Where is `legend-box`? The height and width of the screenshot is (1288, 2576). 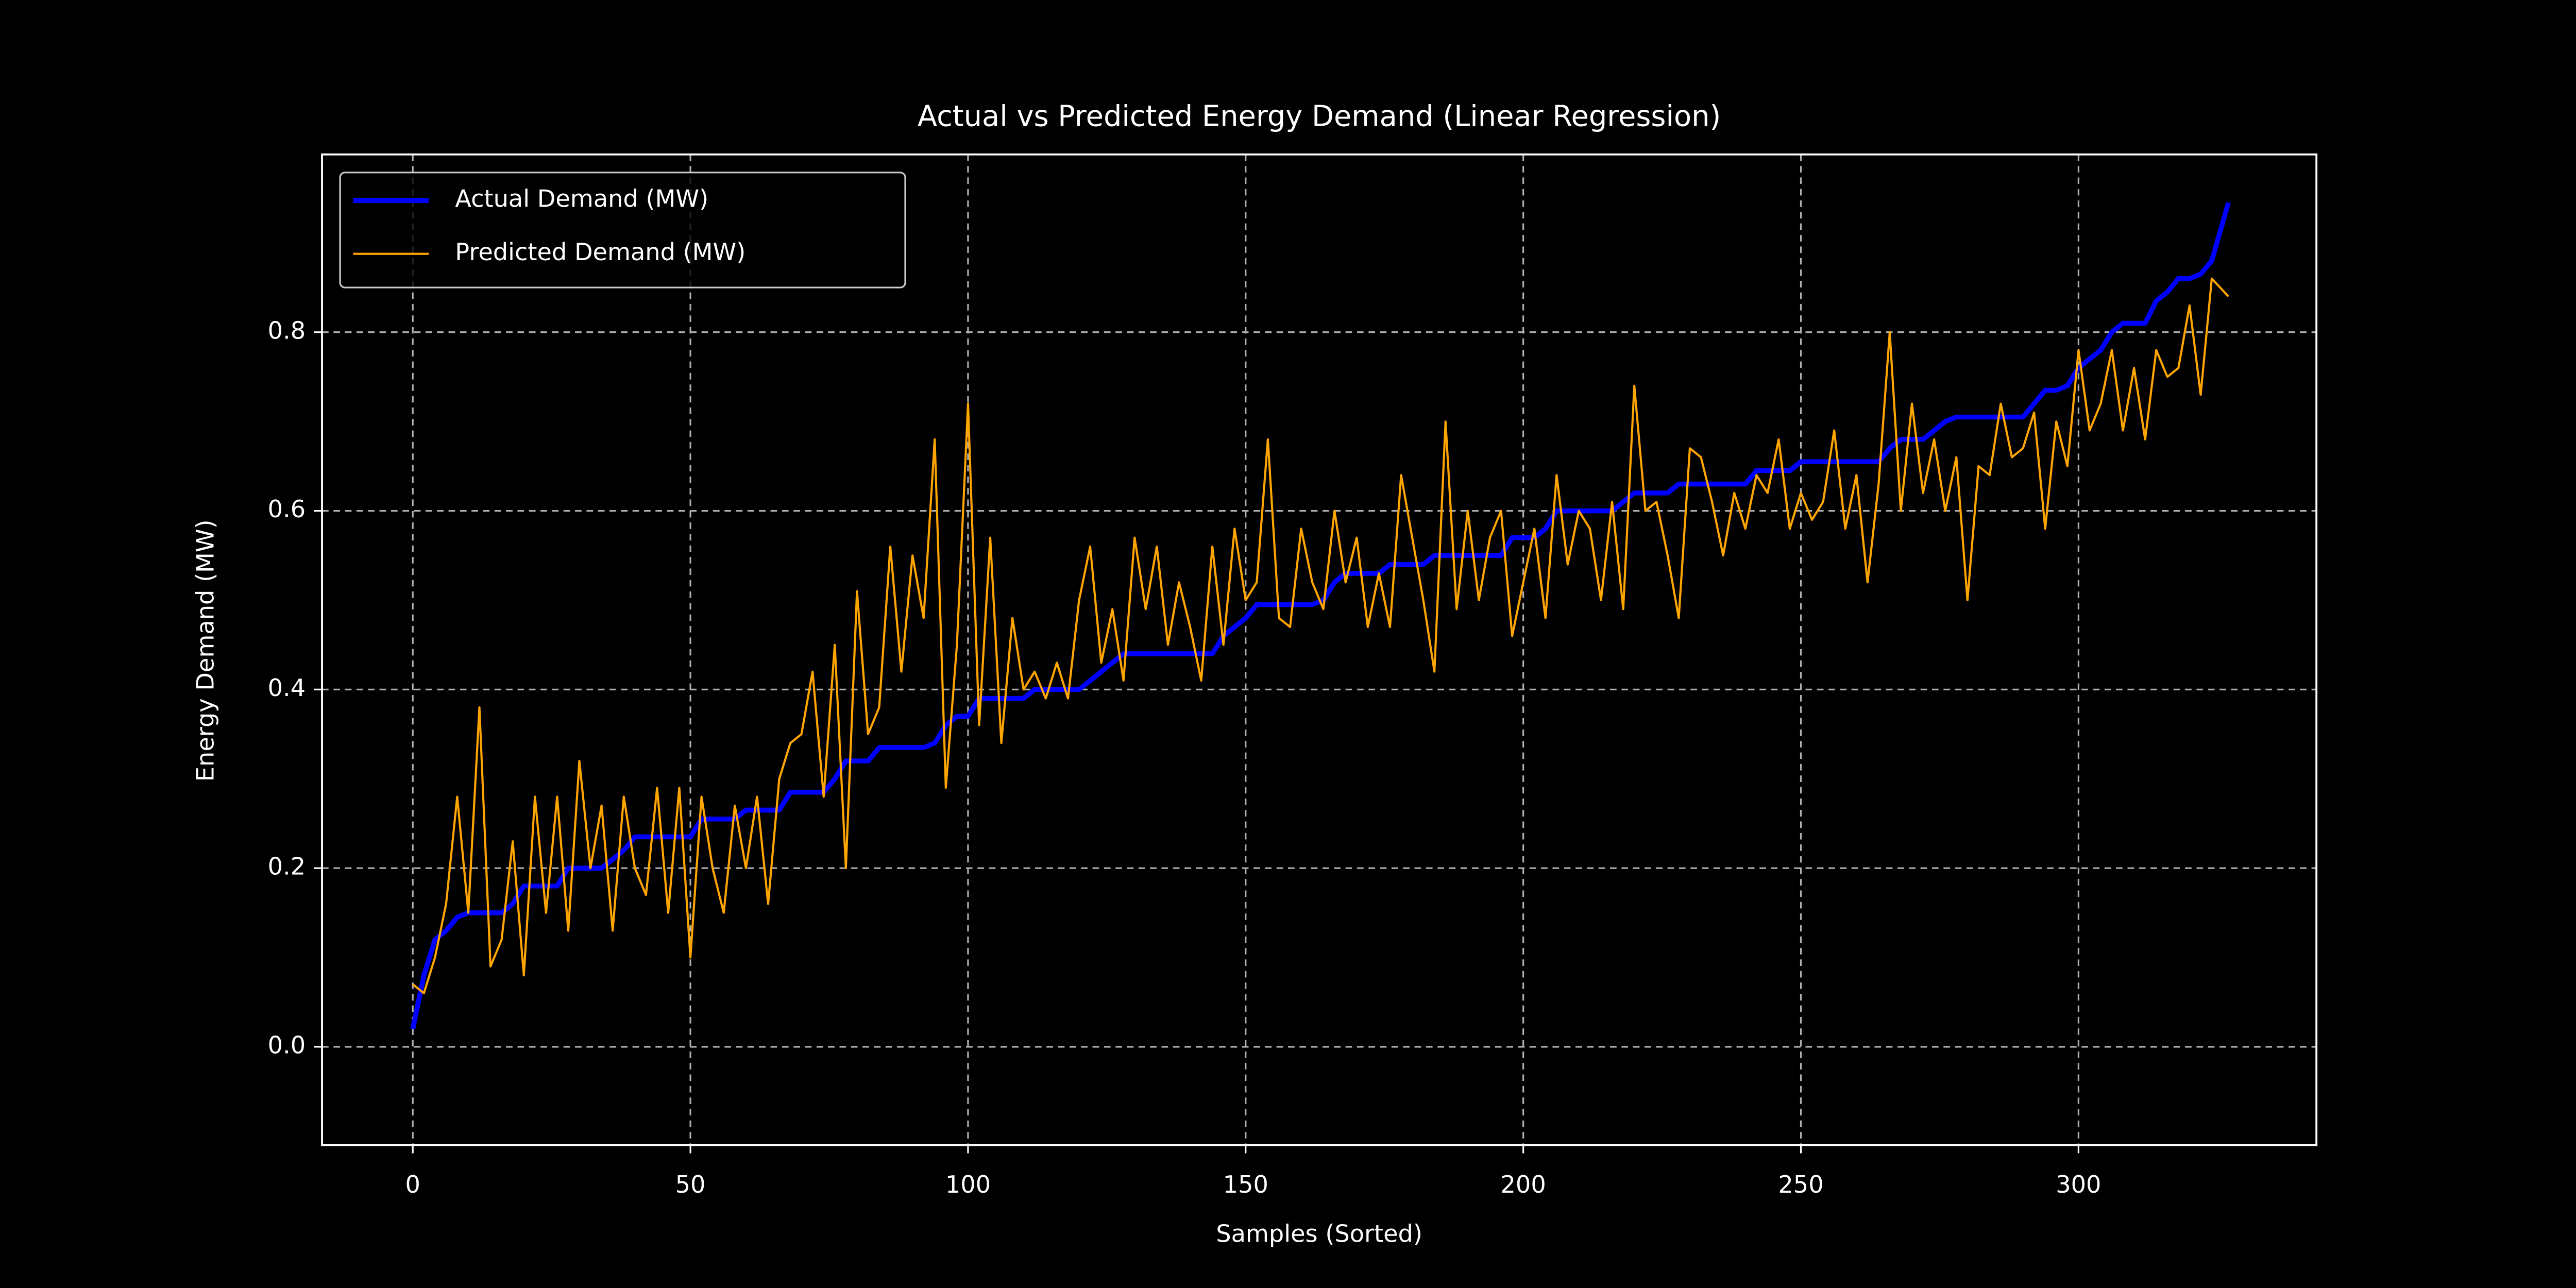 legend-box is located at coordinates (622, 231).